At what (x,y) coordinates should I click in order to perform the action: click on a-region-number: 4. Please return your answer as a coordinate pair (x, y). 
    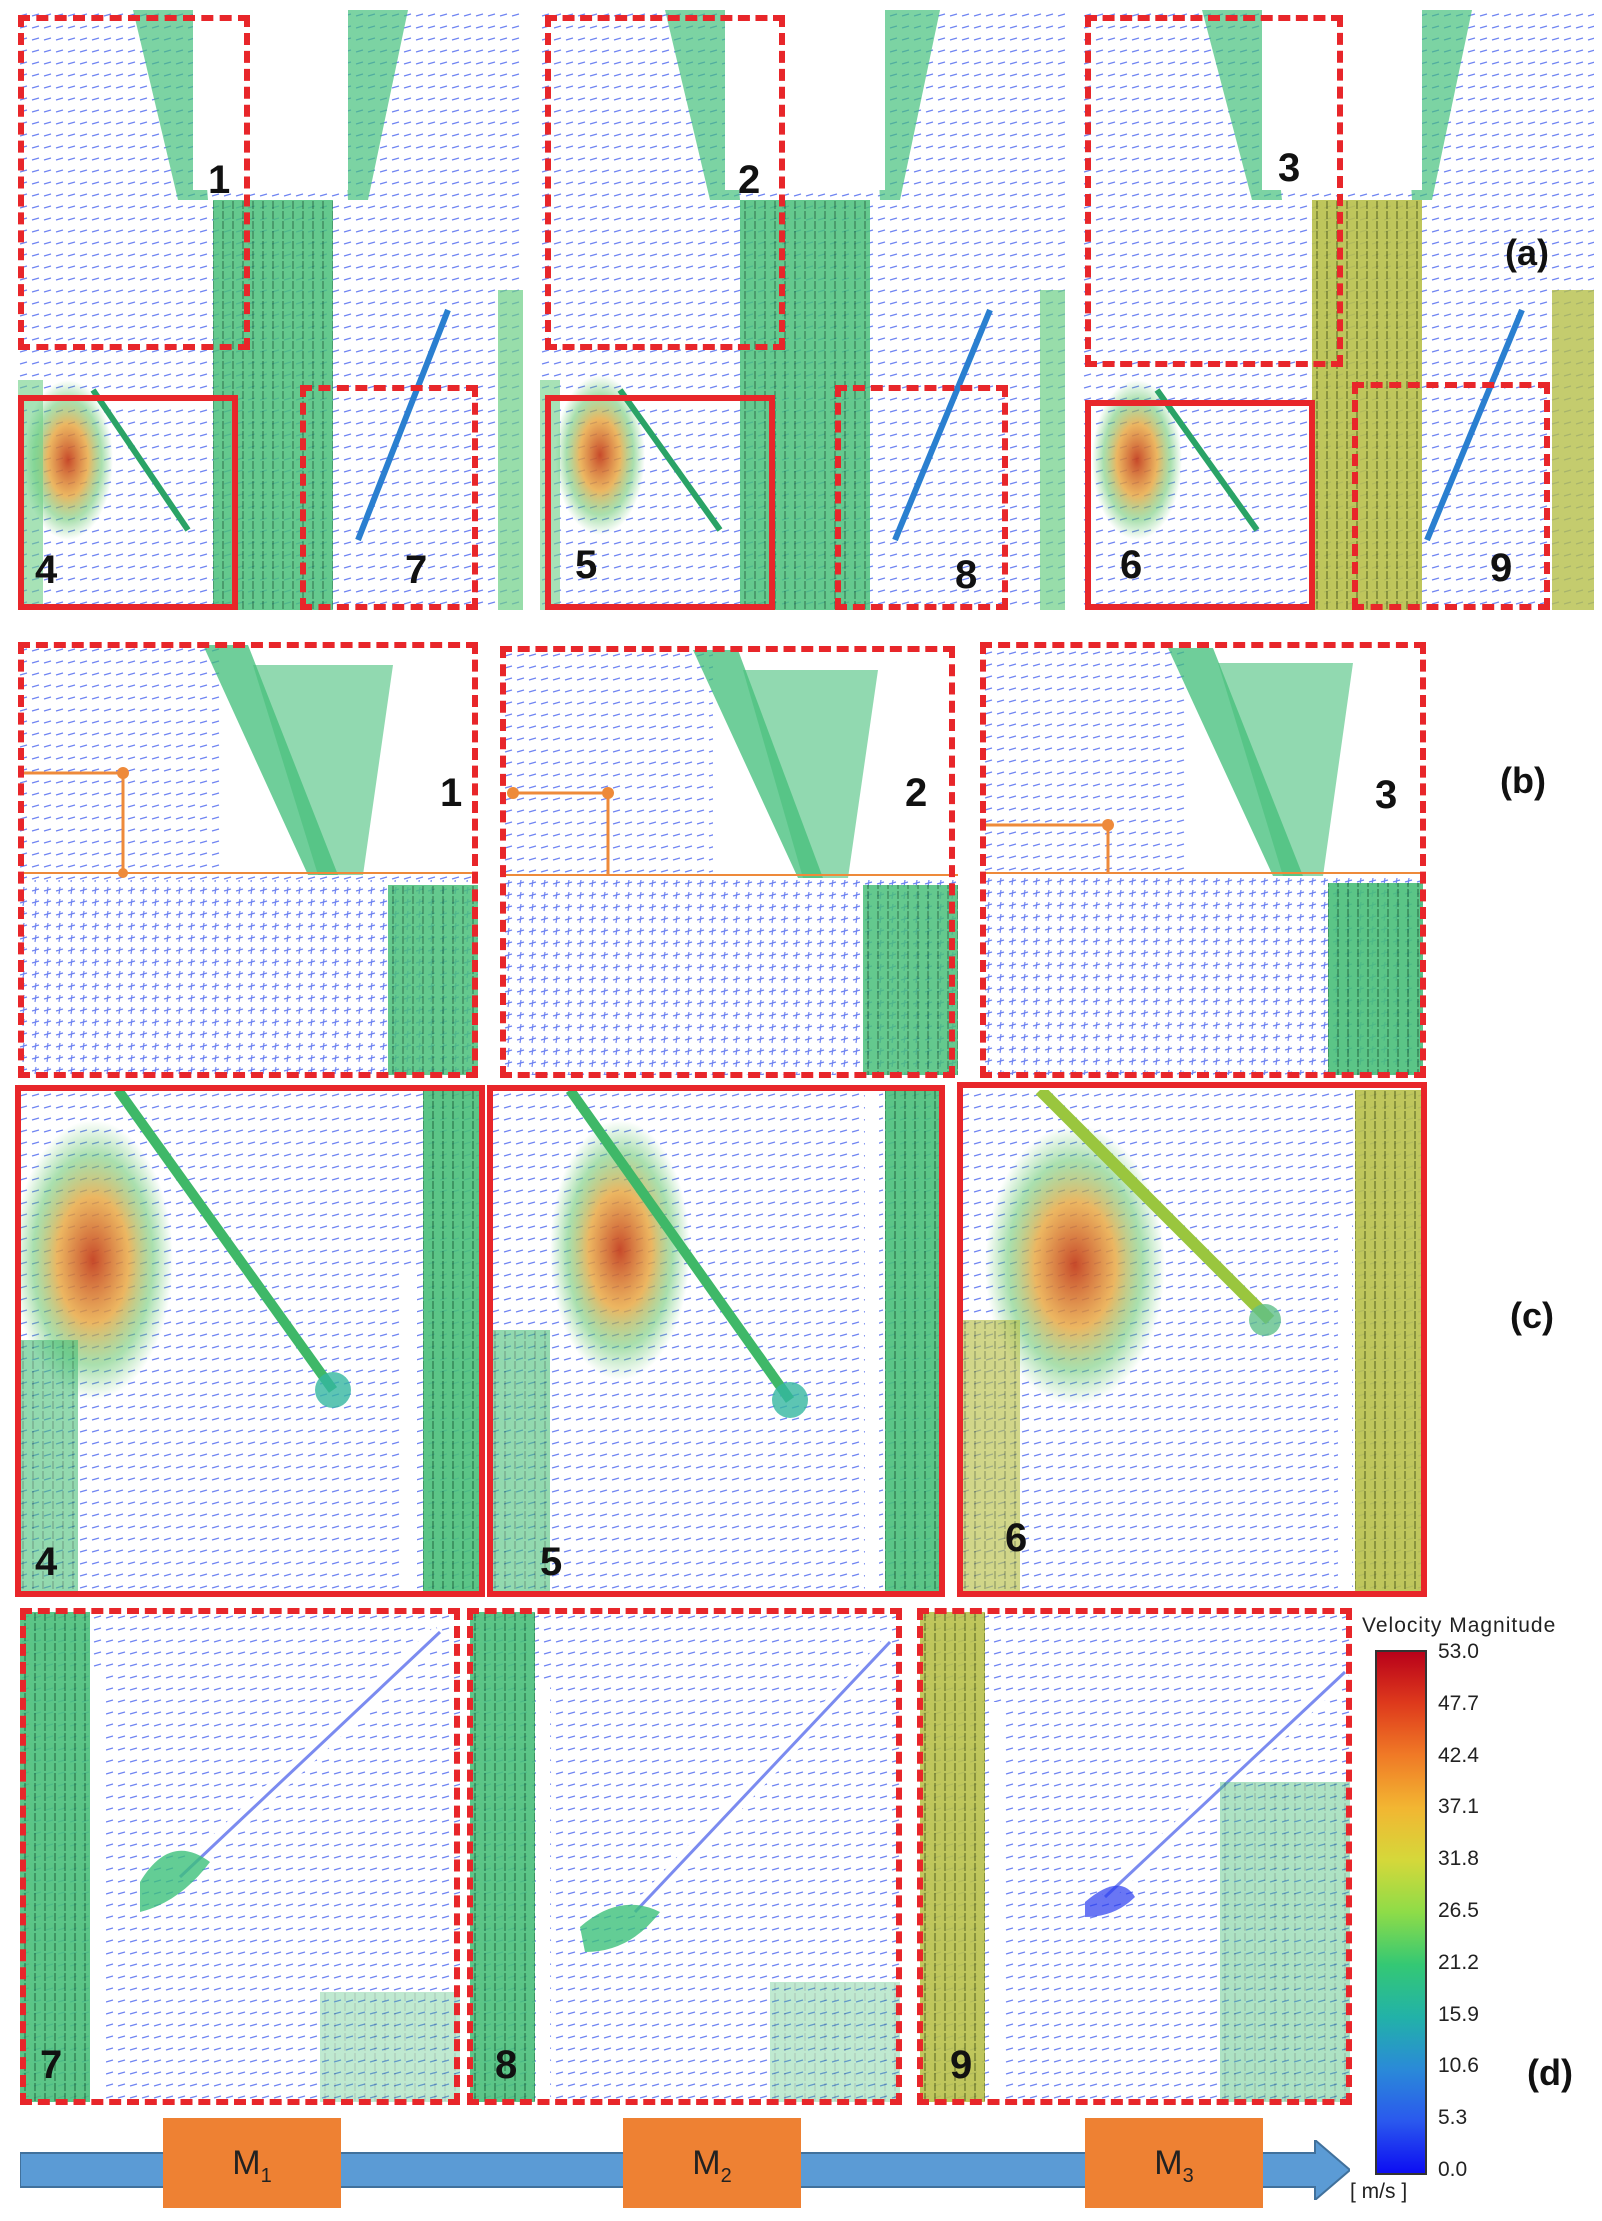
    Looking at the image, I should click on (46, 570).